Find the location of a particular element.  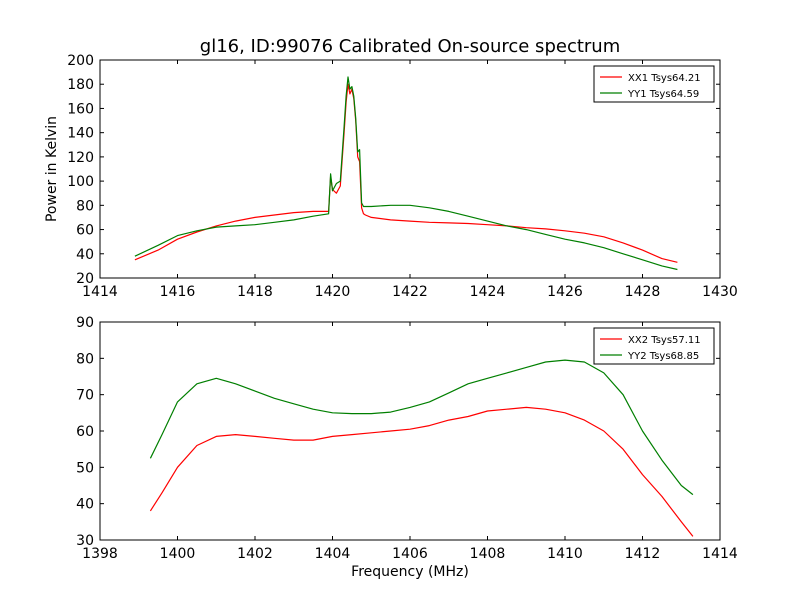

y-tick-label: 160 is located at coordinates (80, 109).